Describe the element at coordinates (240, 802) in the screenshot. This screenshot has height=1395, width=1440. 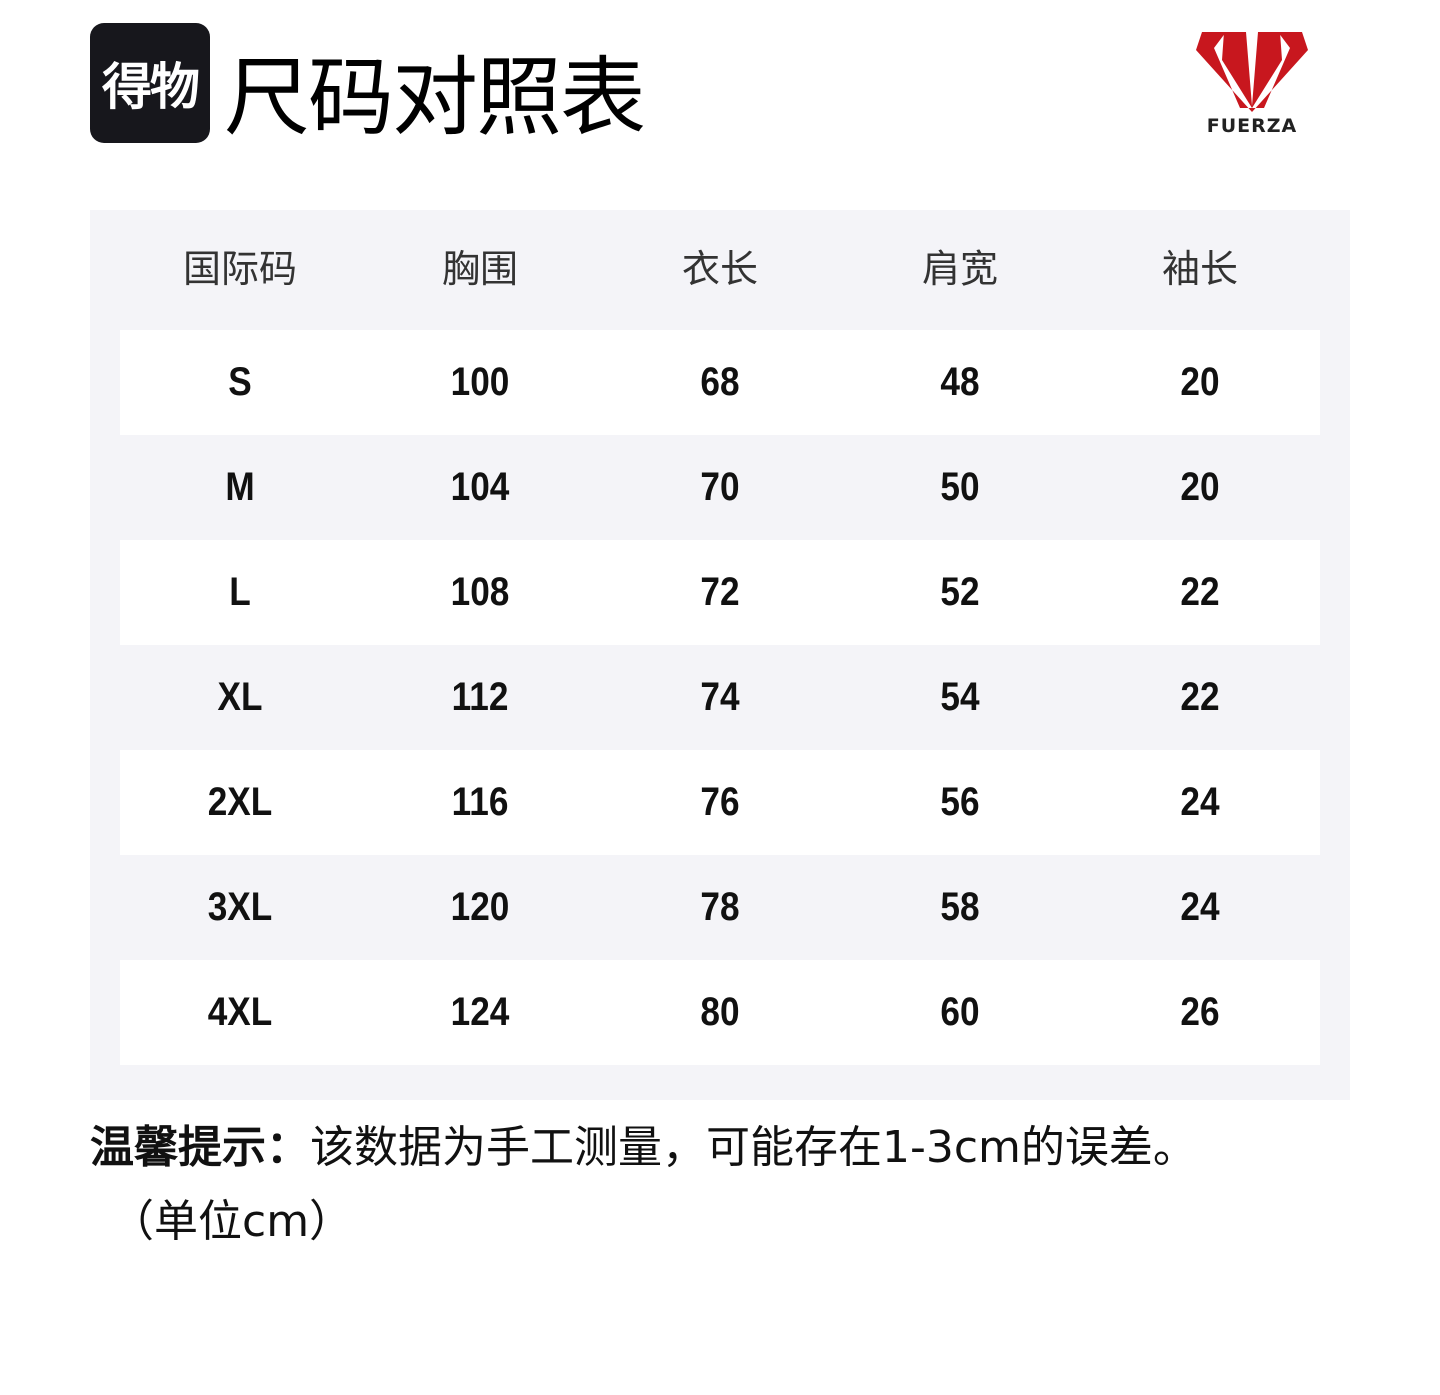
I see `table-cell: 2XL` at that location.